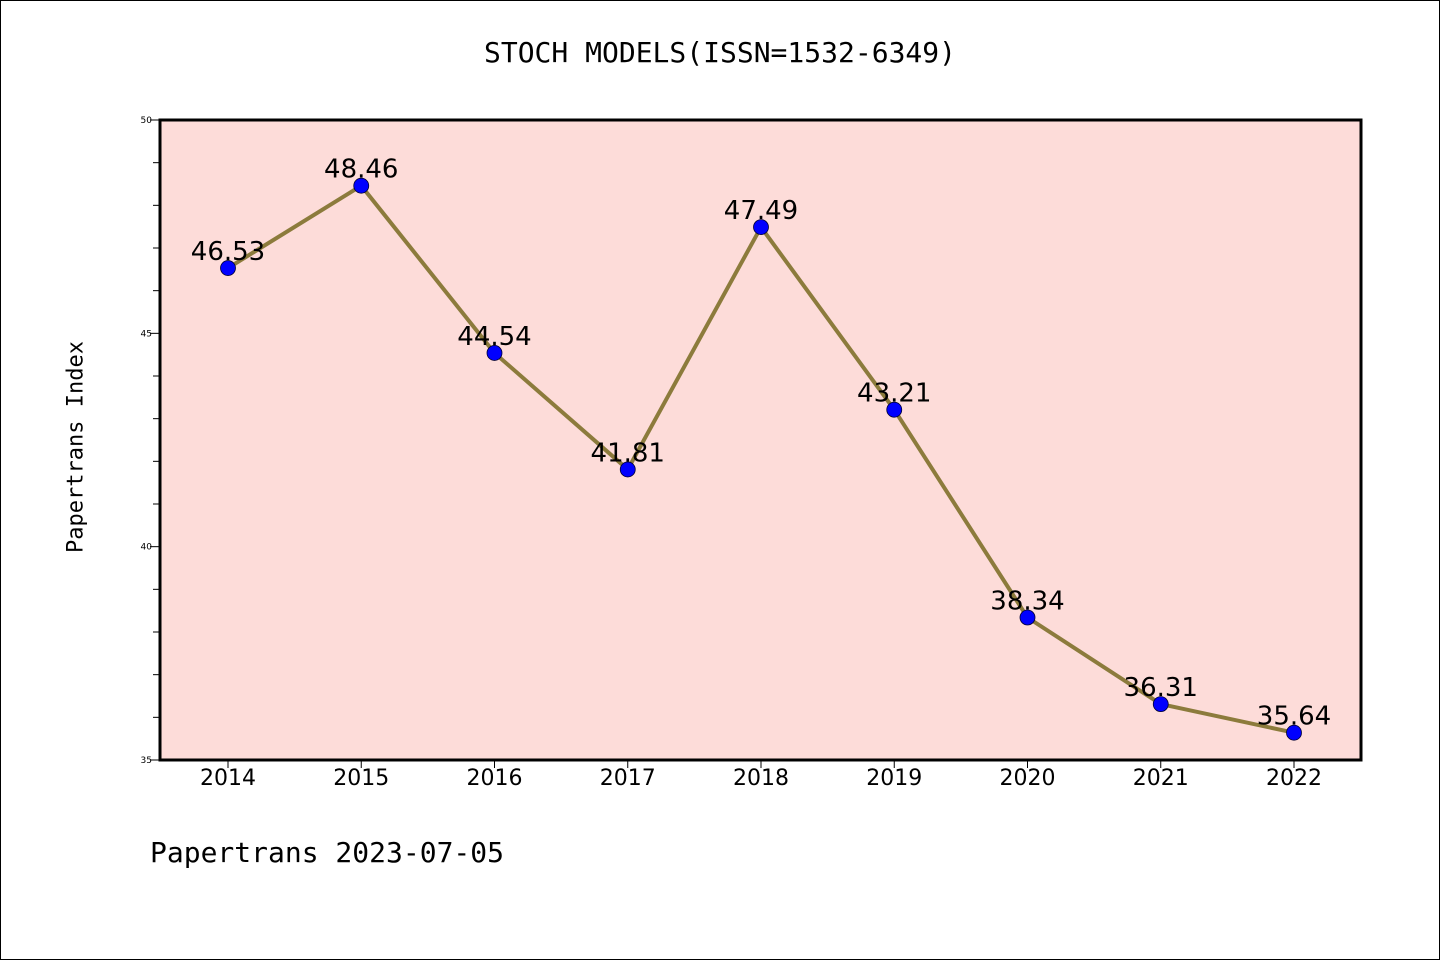 The image size is (1440, 960). What do you see at coordinates (228, 778) in the screenshot?
I see `x-tick-label: 2014` at bounding box center [228, 778].